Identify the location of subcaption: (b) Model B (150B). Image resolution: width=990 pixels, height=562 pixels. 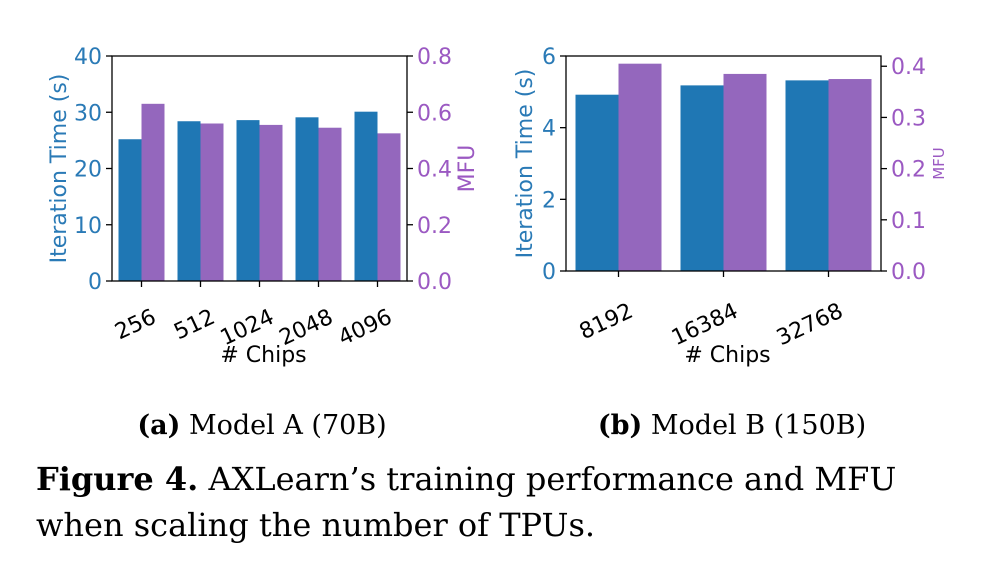
(732, 425).